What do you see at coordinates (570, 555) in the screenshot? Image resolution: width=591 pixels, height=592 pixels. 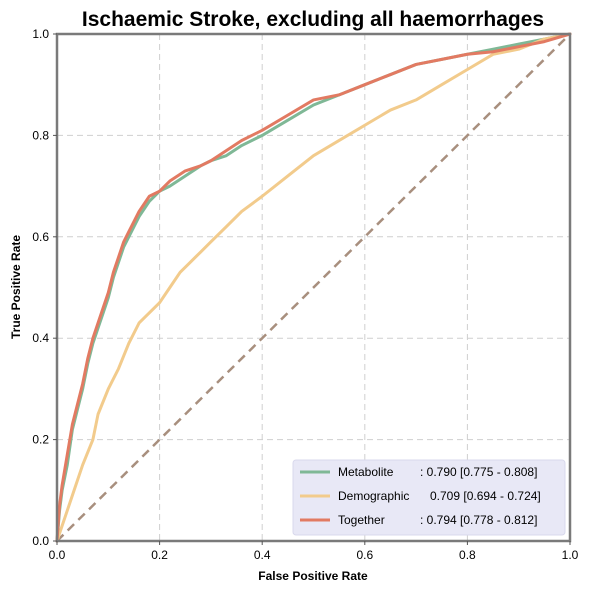 I see `x-tick-label: 1.0` at bounding box center [570, 555].